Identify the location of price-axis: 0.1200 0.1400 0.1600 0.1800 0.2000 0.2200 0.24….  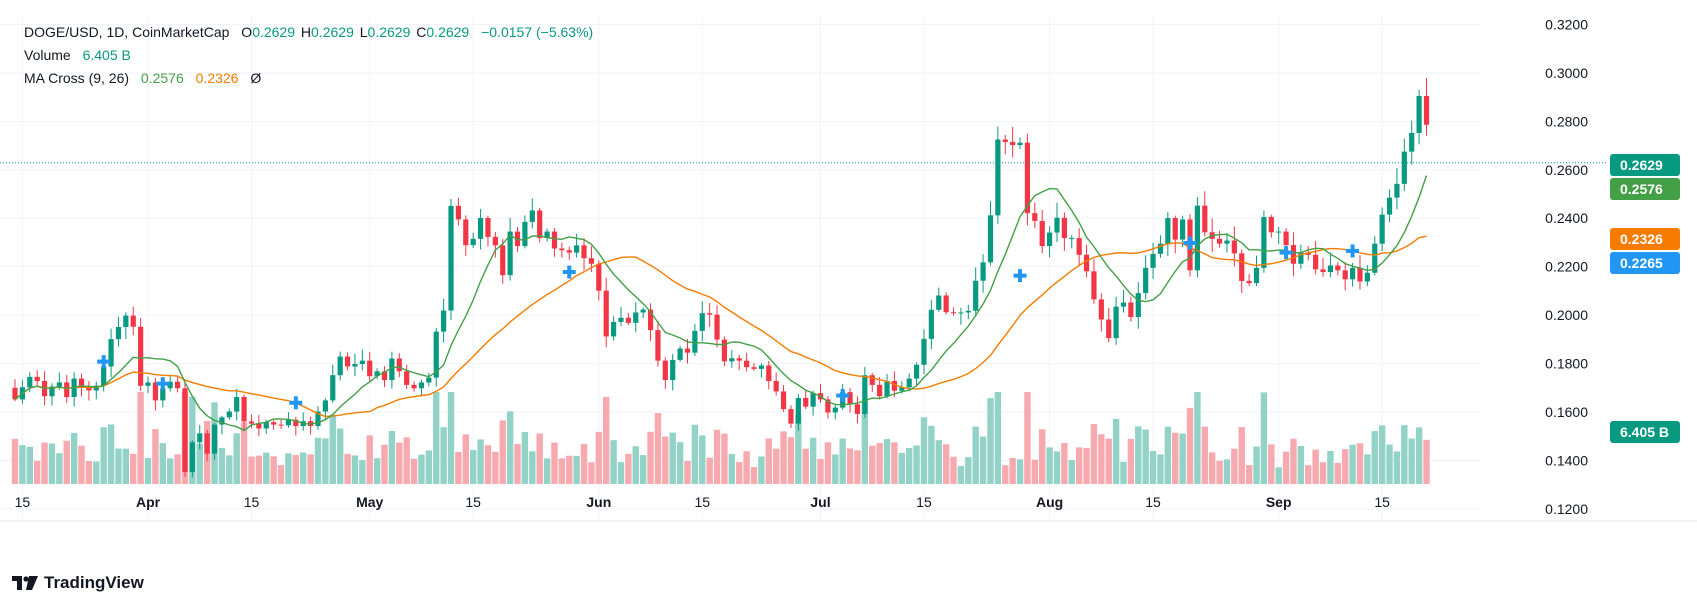
(1566, 266).